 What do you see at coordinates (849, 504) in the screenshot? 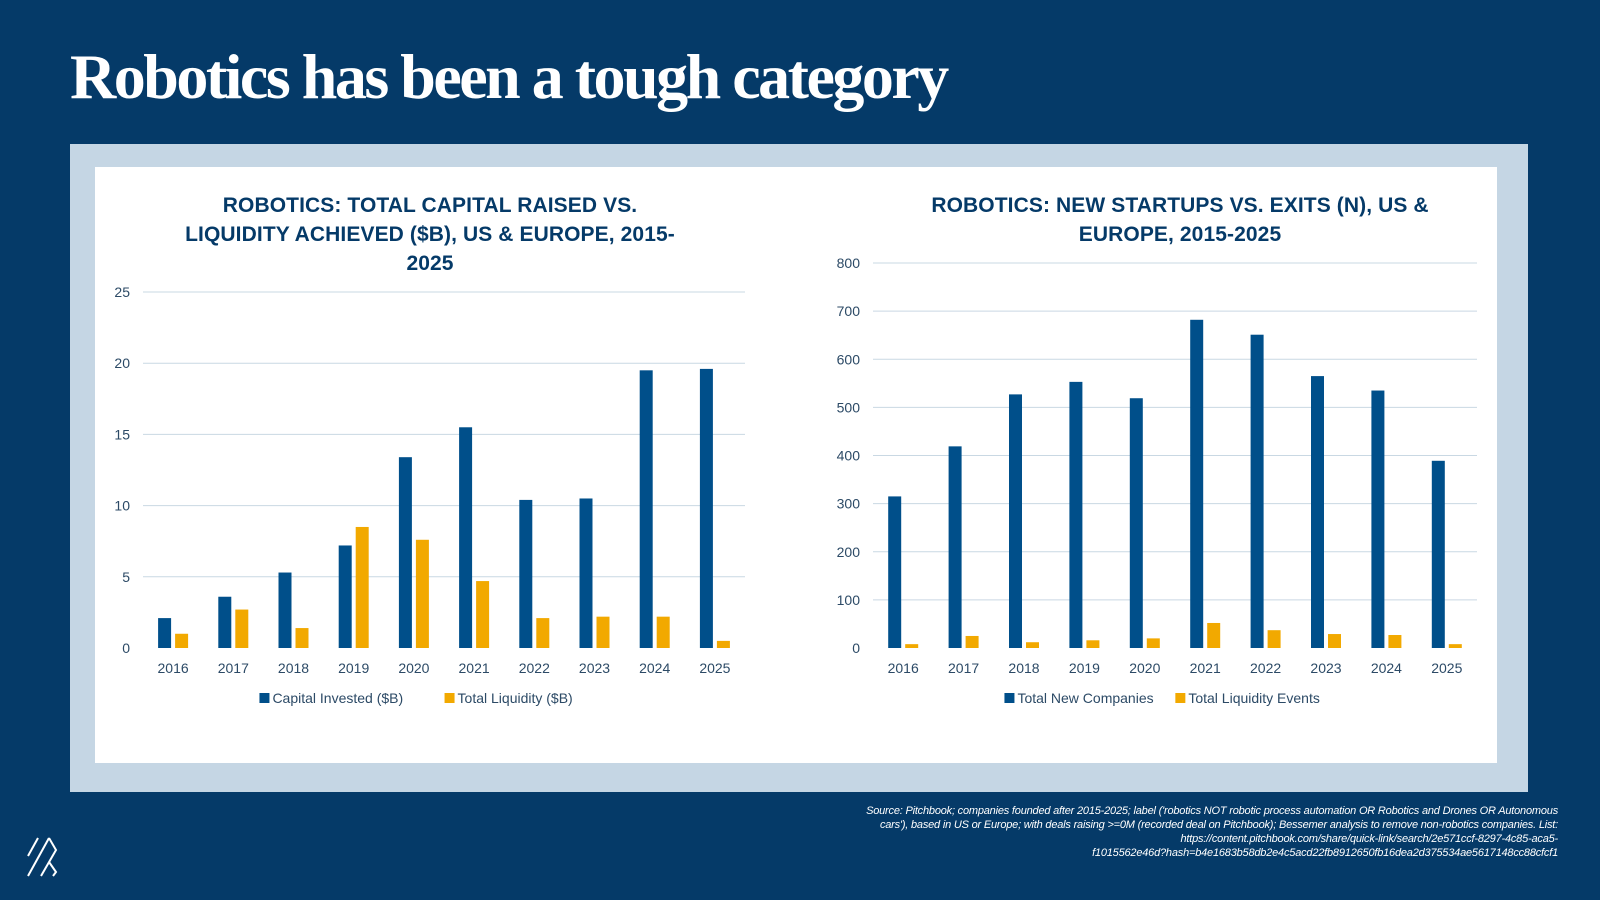
I see `y-tick-label: 300` at bounding box center [849, 504].